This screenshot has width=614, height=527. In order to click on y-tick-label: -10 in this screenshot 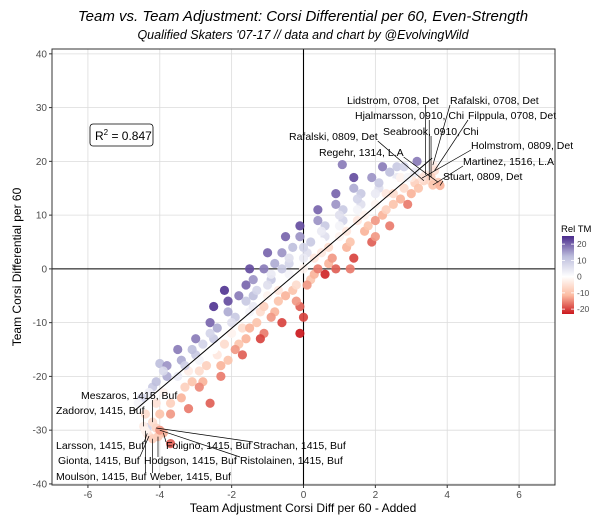, I will do `click(40, 323)`.